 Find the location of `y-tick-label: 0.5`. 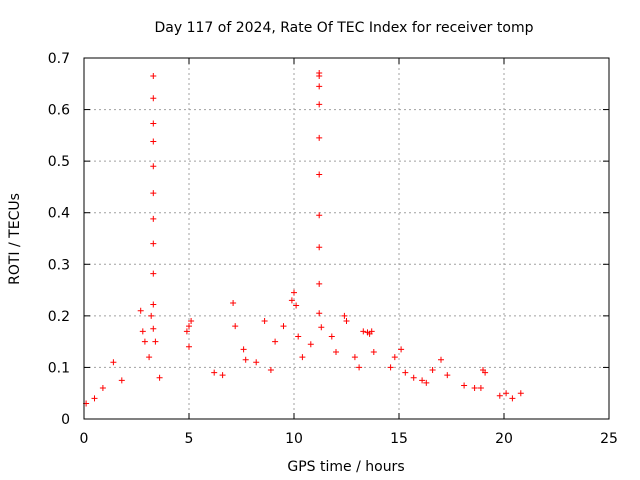

y-tick-label: 0.5 is located at coordinates (59, 162).